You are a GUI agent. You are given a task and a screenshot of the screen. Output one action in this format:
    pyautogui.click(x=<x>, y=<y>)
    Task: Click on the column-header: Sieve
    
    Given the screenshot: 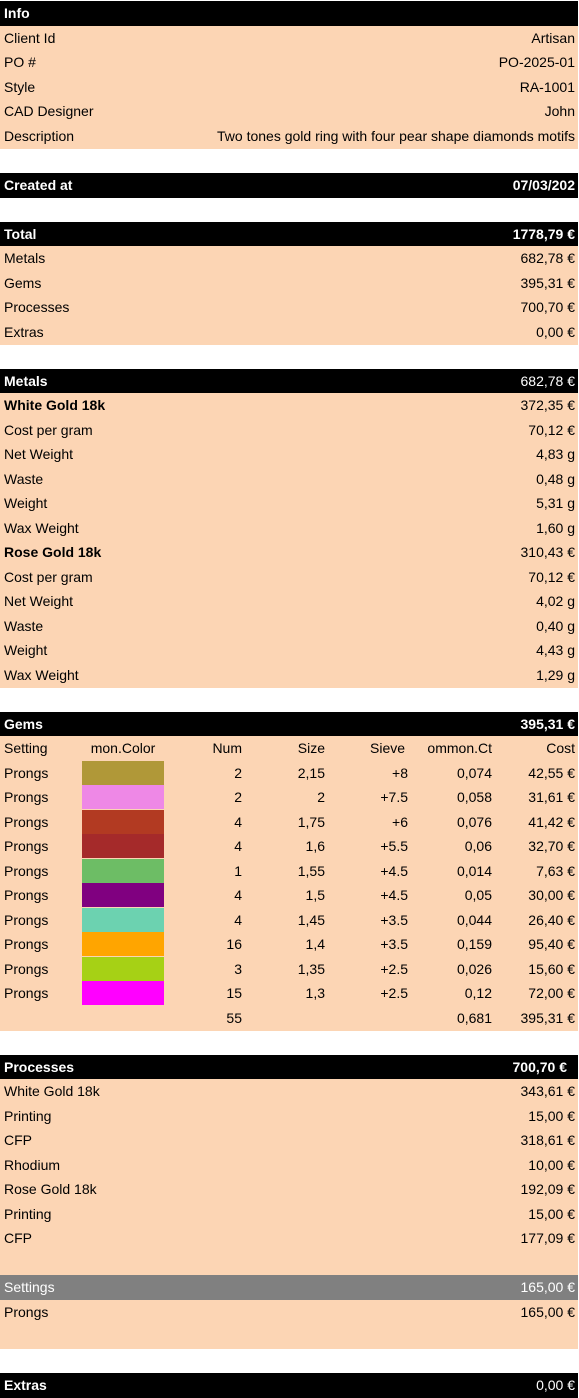 What is the action you would take?
    pyautogui.click(x=388, y=748)
    